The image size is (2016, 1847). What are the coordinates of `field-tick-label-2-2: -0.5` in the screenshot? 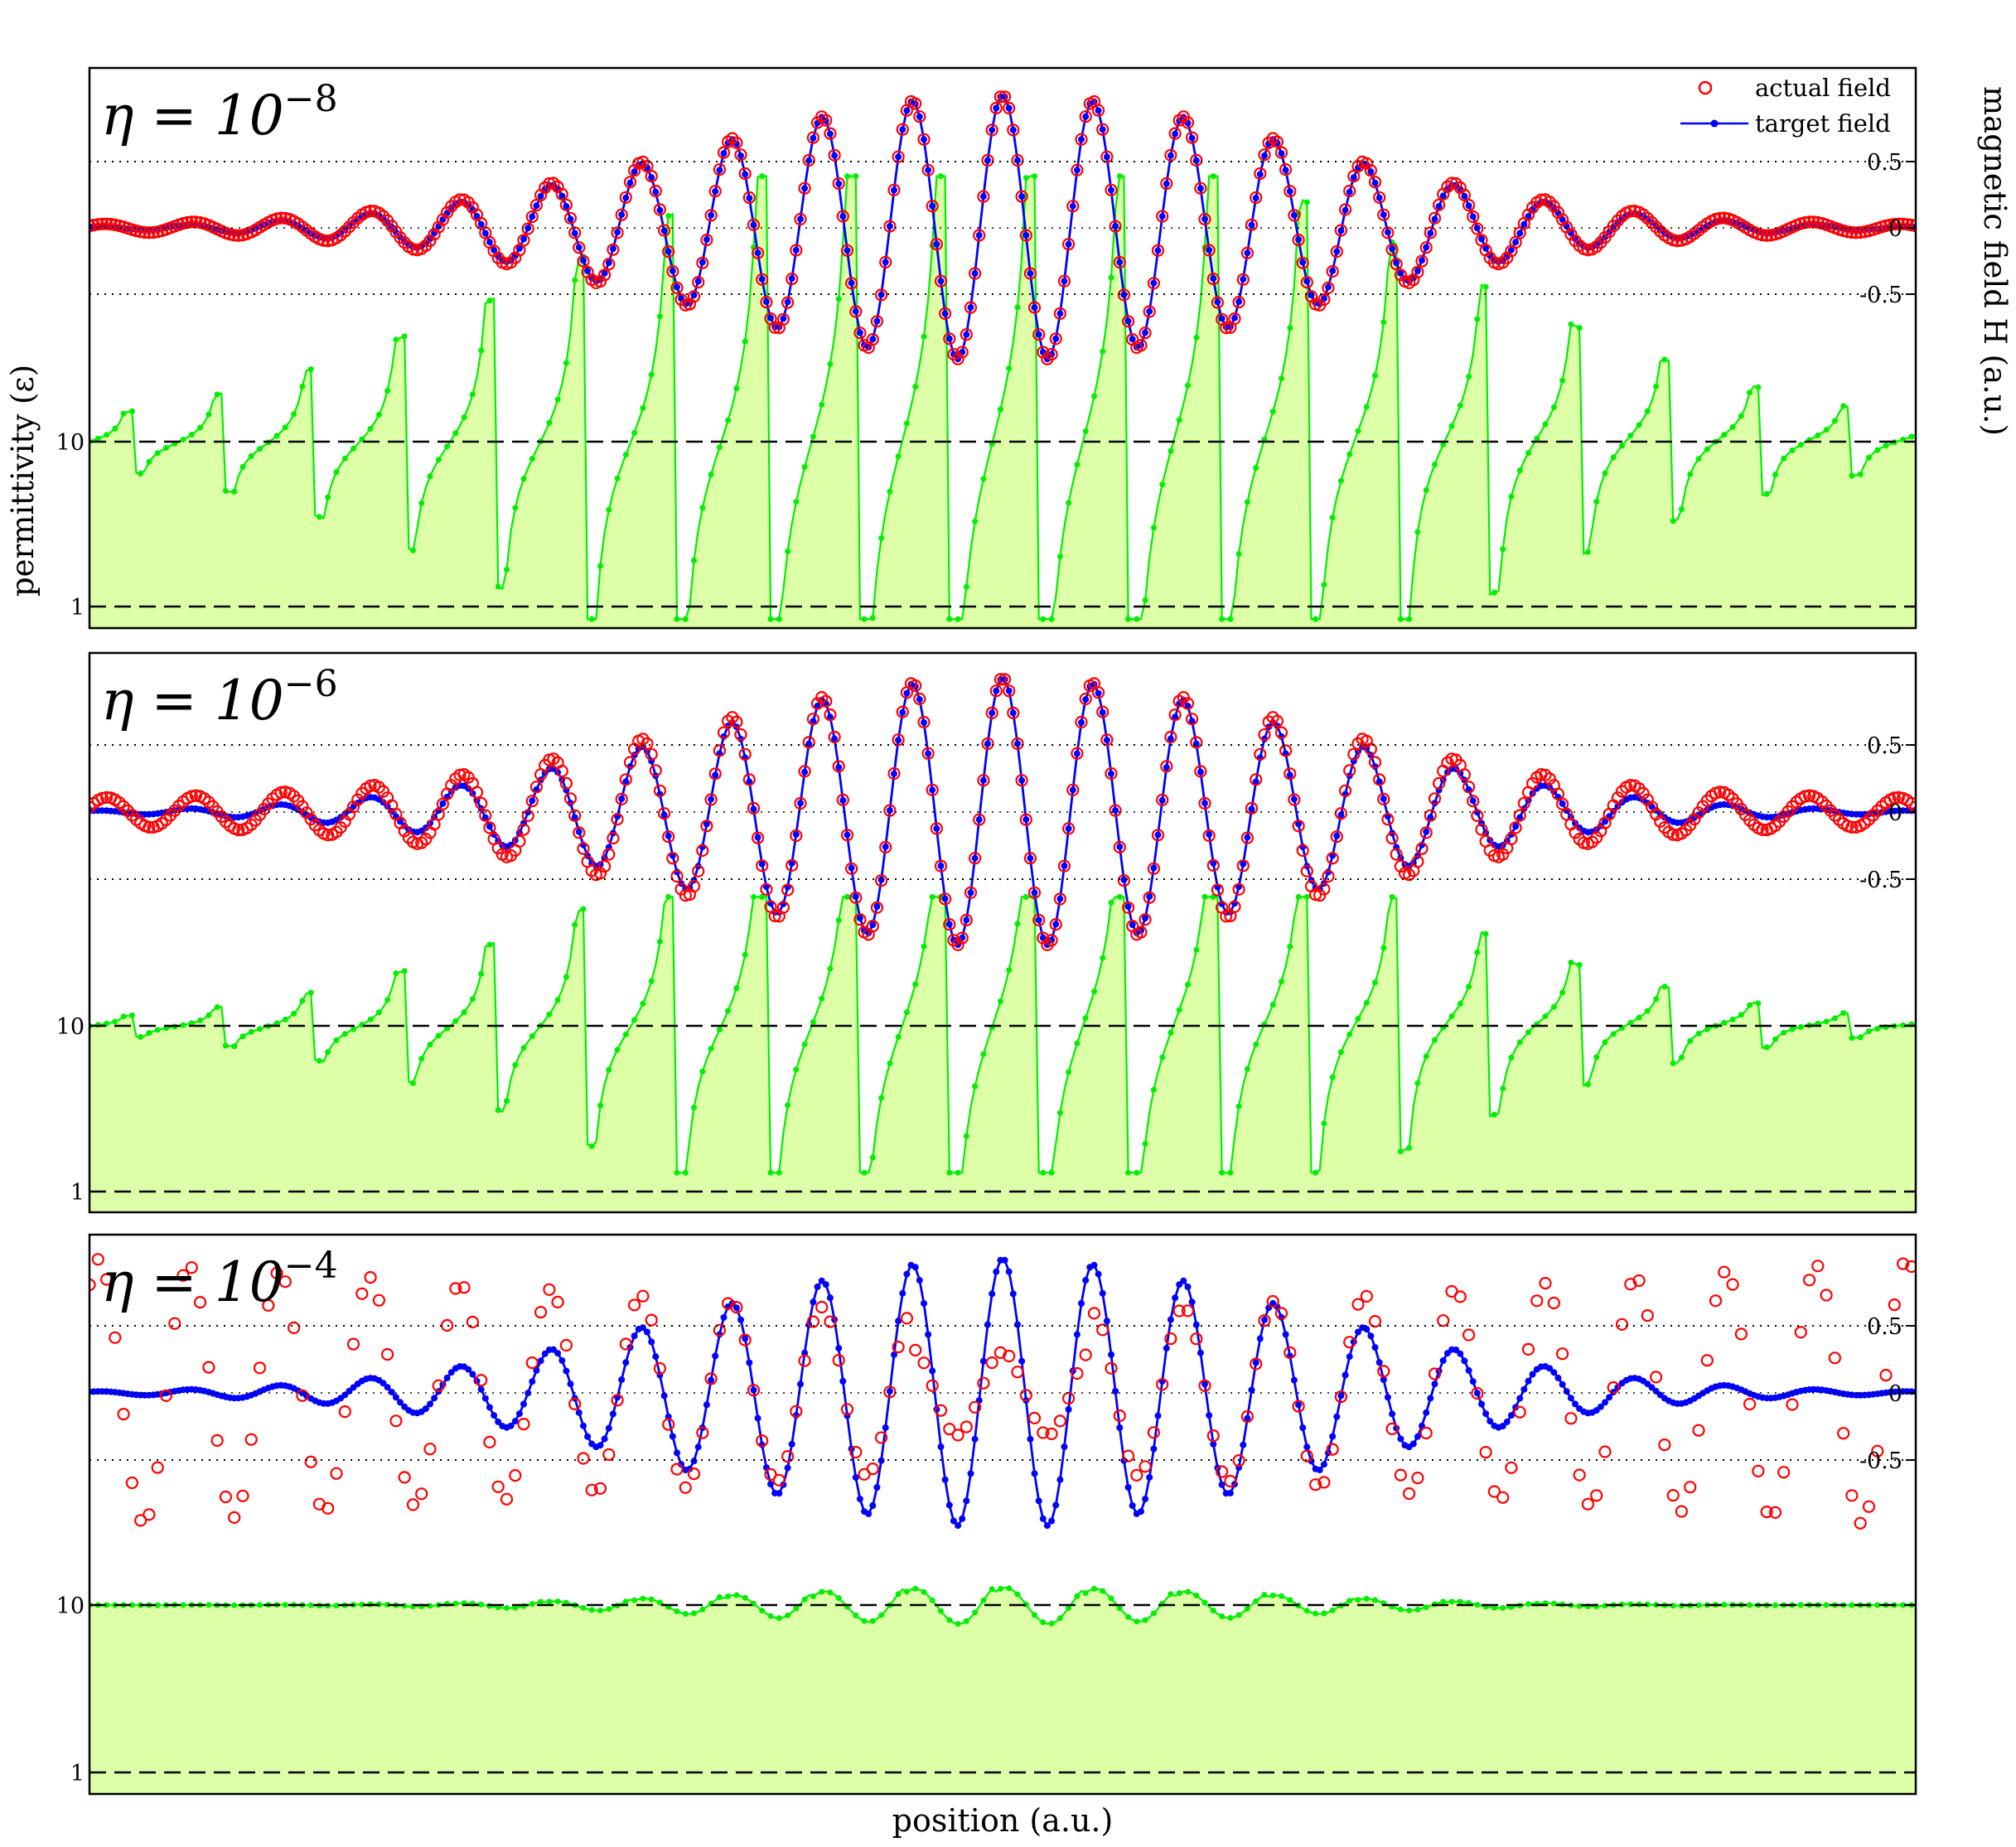 It's located at (1880, 1461).